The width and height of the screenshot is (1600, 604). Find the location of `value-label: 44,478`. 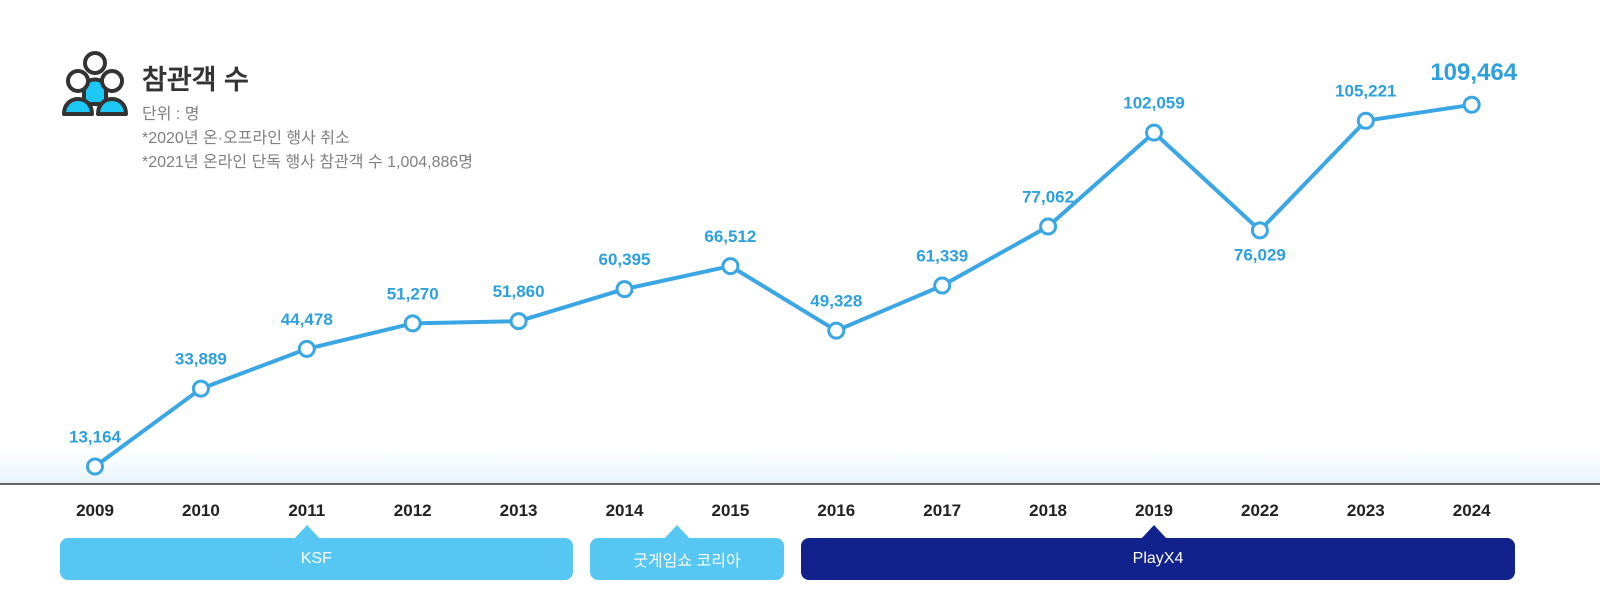

value-label: 44,478 is located at coordinates (307, 319).